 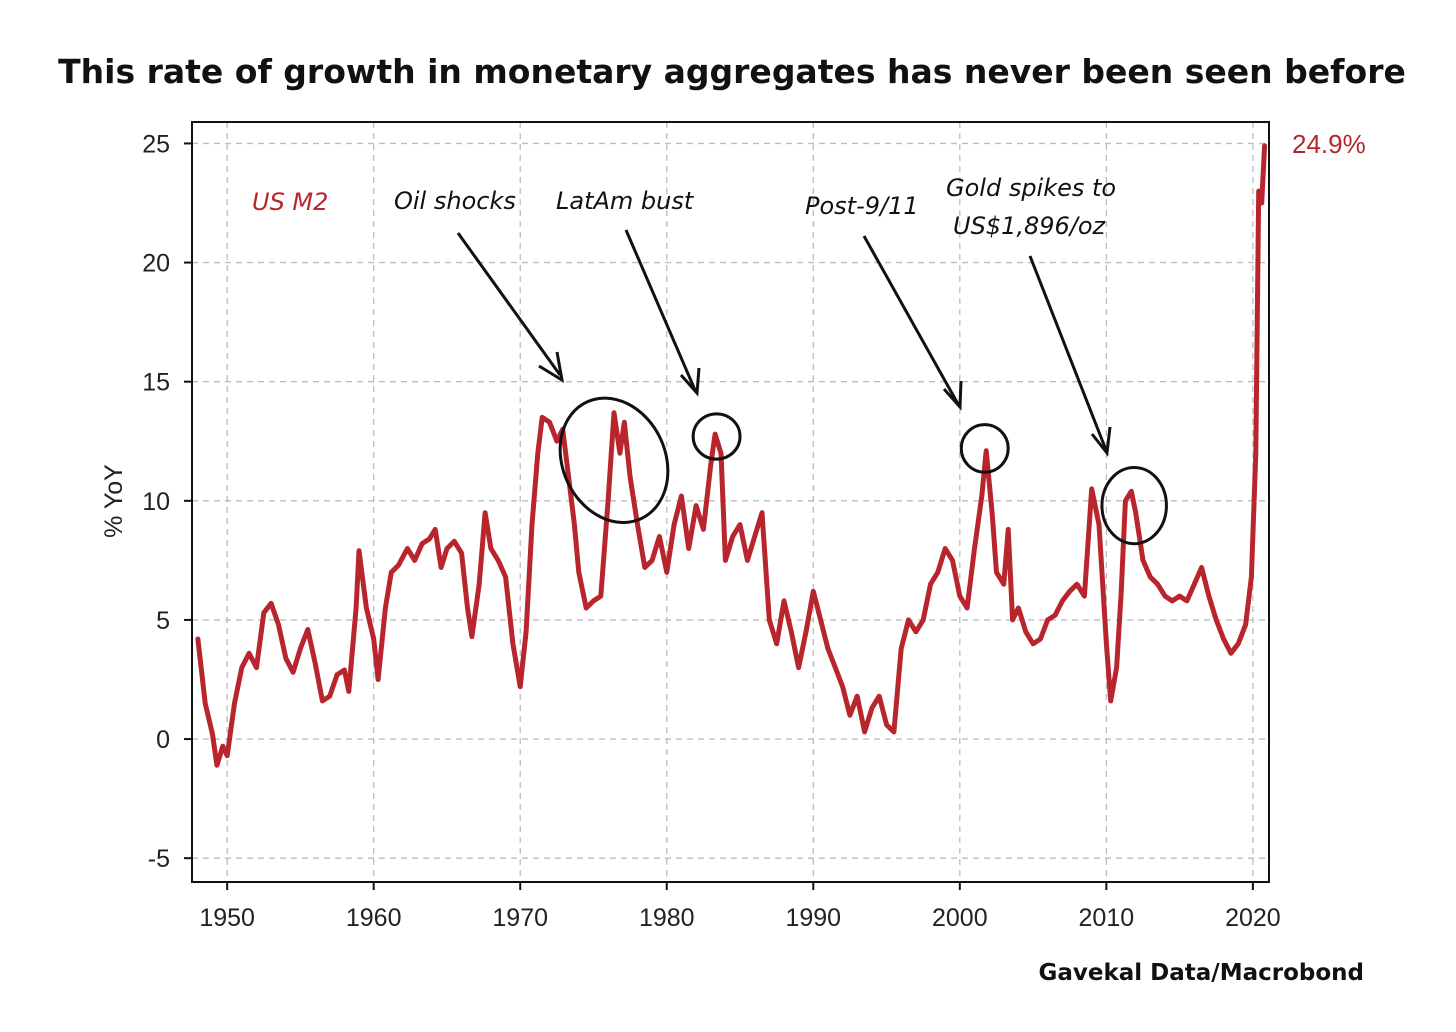 What do you see at coordinates (163, 740) in the screenshot?
I see `y-tick-label: 0` at bounding box center [163, 740].